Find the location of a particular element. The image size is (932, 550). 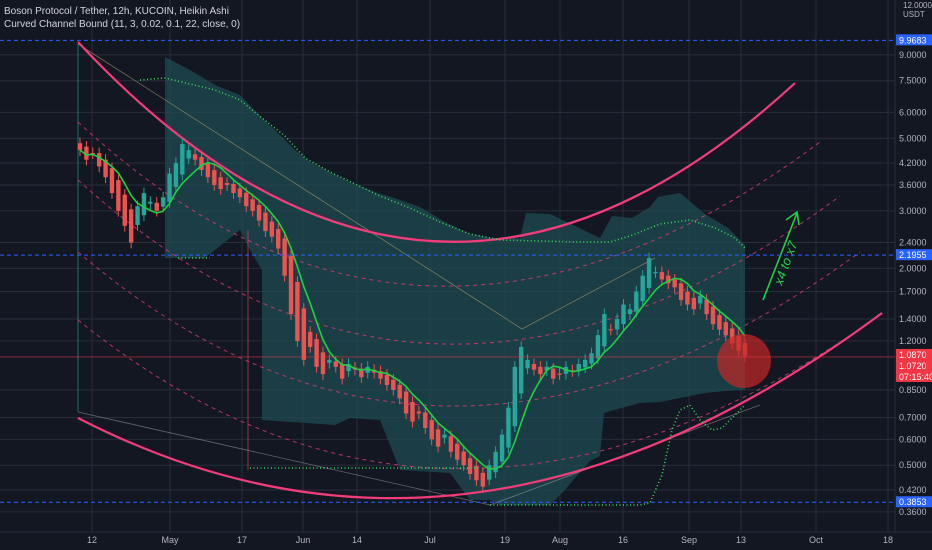

corridor-line-lower is located at coordinates (284, 458).